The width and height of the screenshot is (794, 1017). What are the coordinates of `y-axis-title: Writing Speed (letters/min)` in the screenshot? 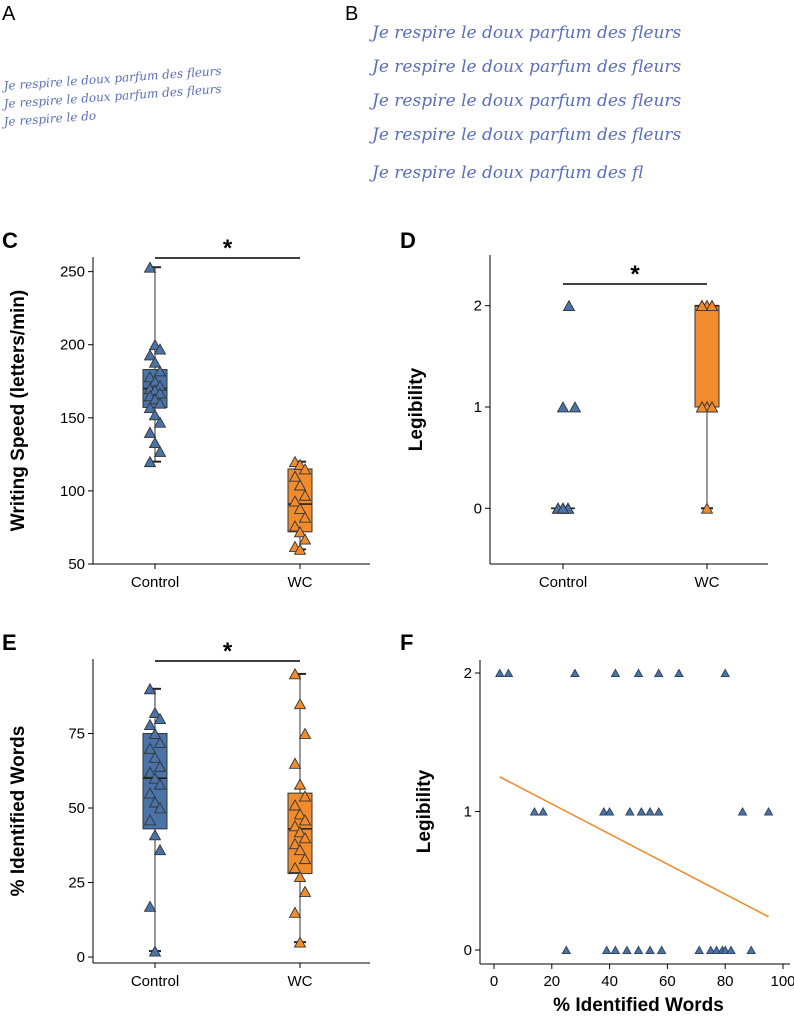 It's located at (18, 410).